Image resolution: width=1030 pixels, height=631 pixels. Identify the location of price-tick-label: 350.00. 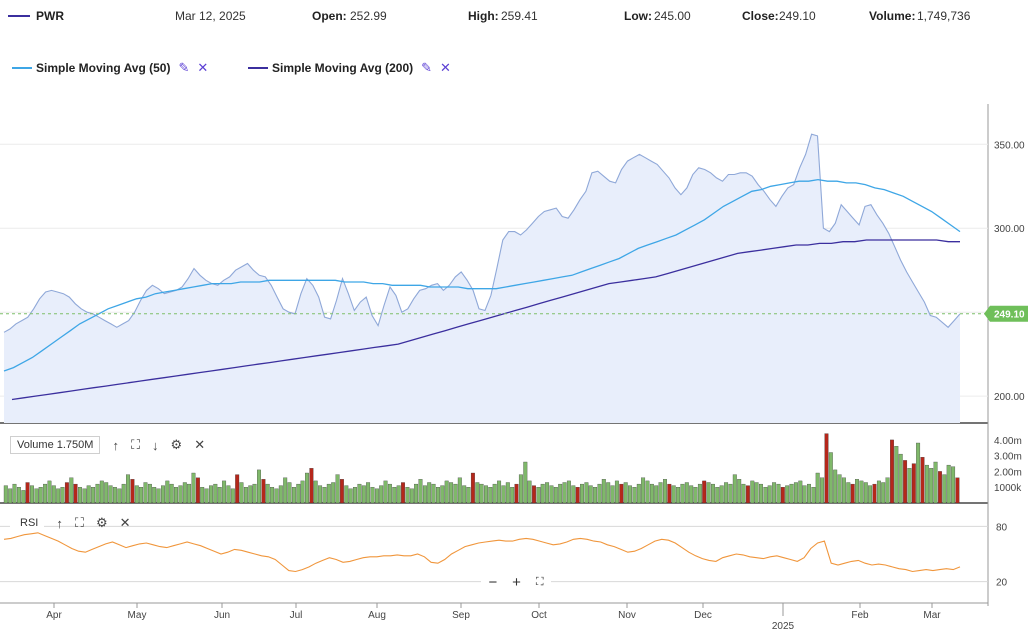
(1009, 145).